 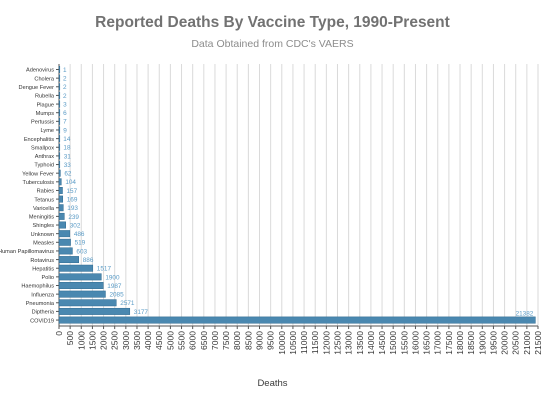 What do you see at coordinates (43, 244) in the screenshot?
I see `category-label: Measles` at bounding box center [43, 244].